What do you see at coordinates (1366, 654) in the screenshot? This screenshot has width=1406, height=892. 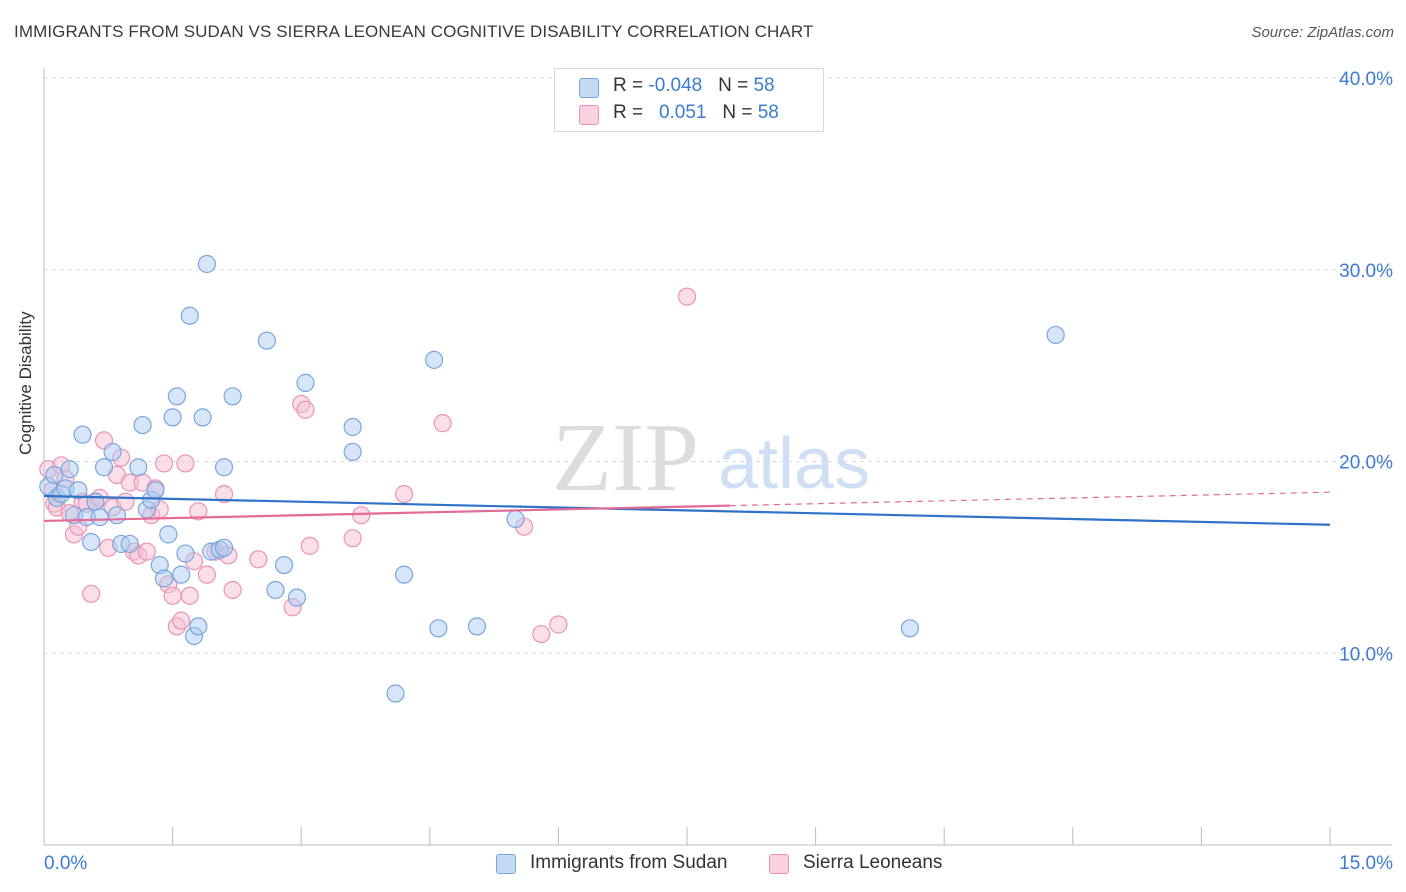 I see `y-tick-label: 10.0%` at bounding box center [1366, 654].